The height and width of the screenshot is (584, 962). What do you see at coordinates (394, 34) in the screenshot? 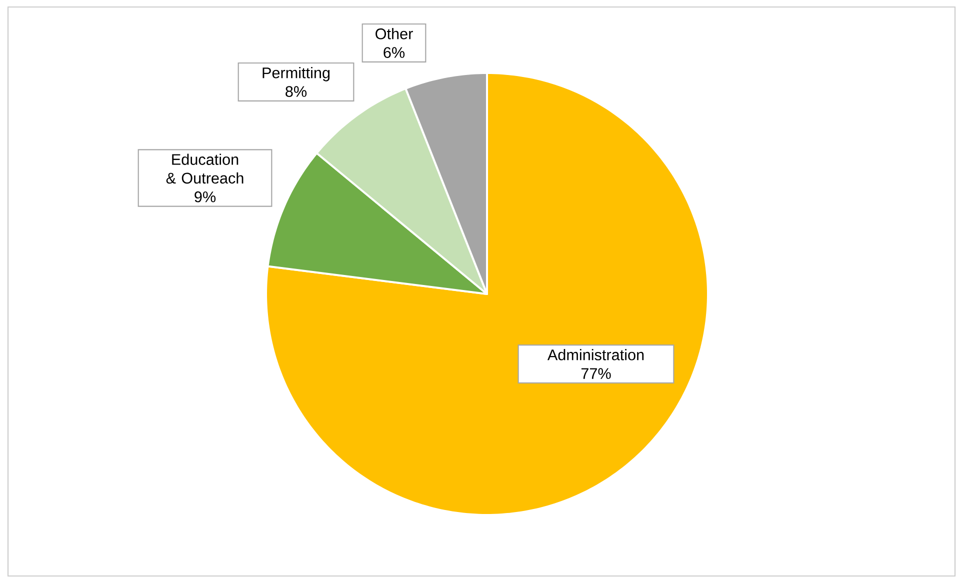
I see `slice-label: Other` at bounding box center [394, 34].